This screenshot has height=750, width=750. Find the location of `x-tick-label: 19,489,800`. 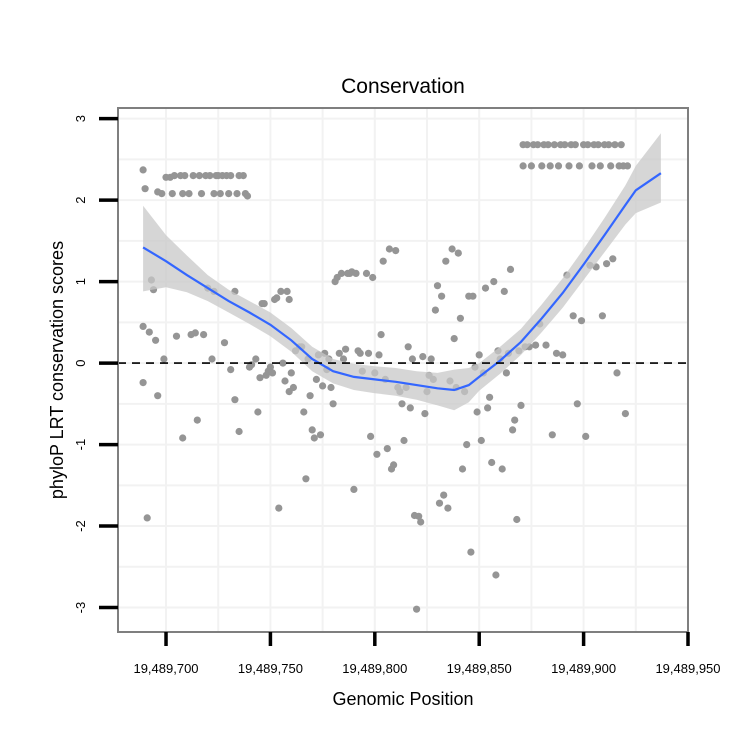

x-tick-label: 19,489,800 is located at coordinates (374, 668).